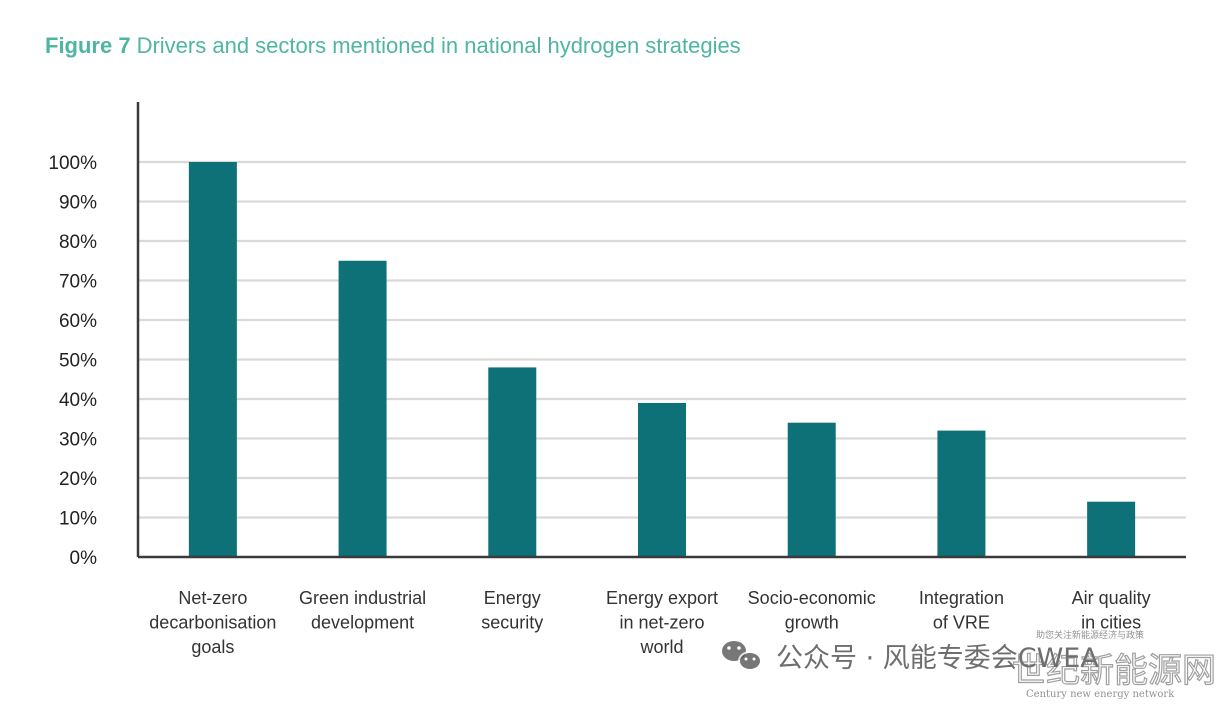 The width and height of the screenshot is (1220, 704). I want to click on watermark-big-text: 世纪新能源网, so click(1114, 671).